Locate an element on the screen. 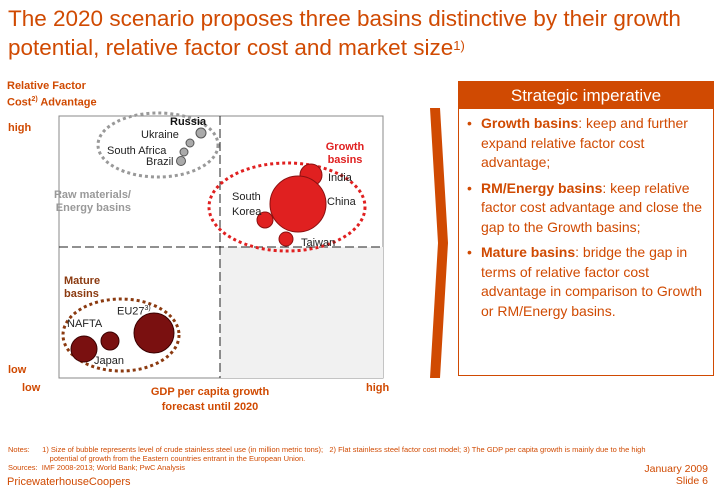 The image size is (716, 493). footer-date: January 2009 is located at coordinates (676, 469).